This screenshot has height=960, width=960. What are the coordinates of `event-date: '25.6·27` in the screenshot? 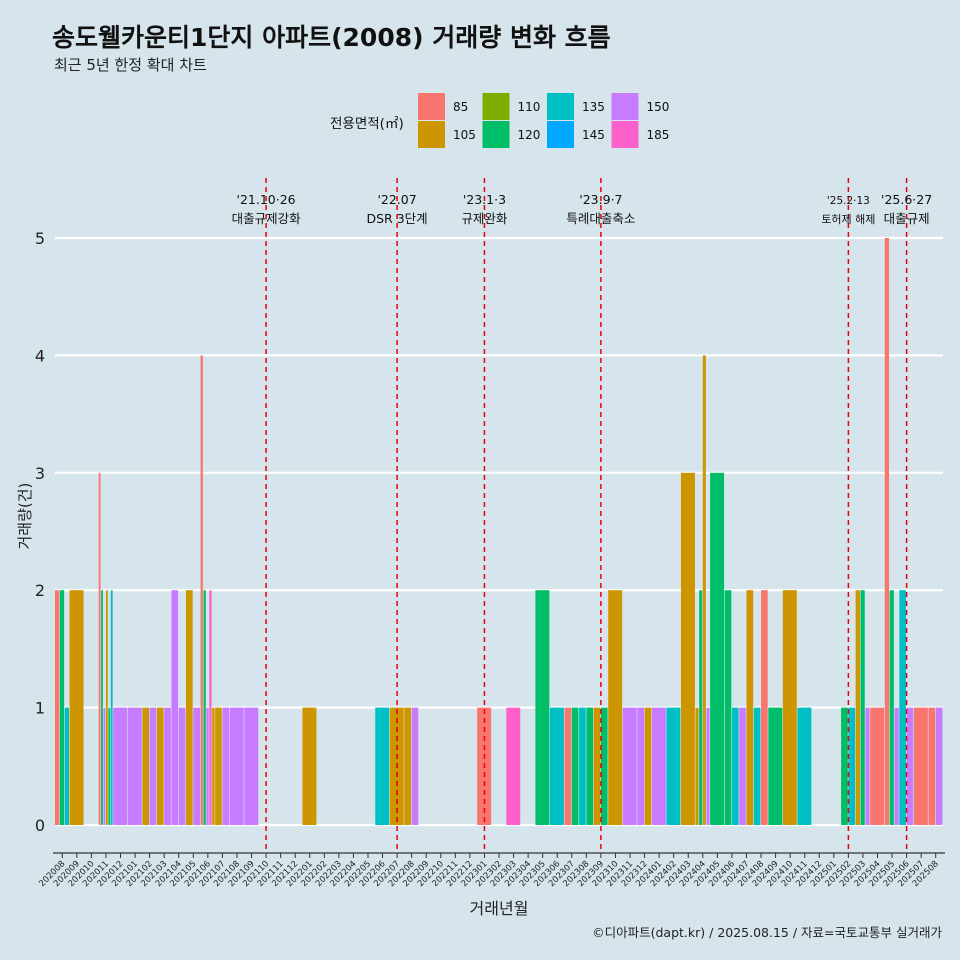 It's located at (906, 199).